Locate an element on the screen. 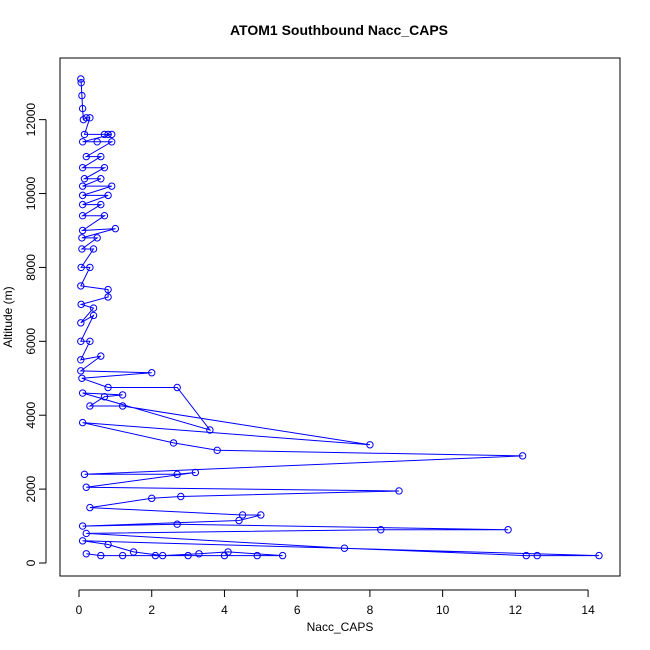 Image resolution: width=650 pixels, height=650 pixels. y-axis: 0 2000 4000 6000 8000 10000 12000 is located at coordinates (35, 334).